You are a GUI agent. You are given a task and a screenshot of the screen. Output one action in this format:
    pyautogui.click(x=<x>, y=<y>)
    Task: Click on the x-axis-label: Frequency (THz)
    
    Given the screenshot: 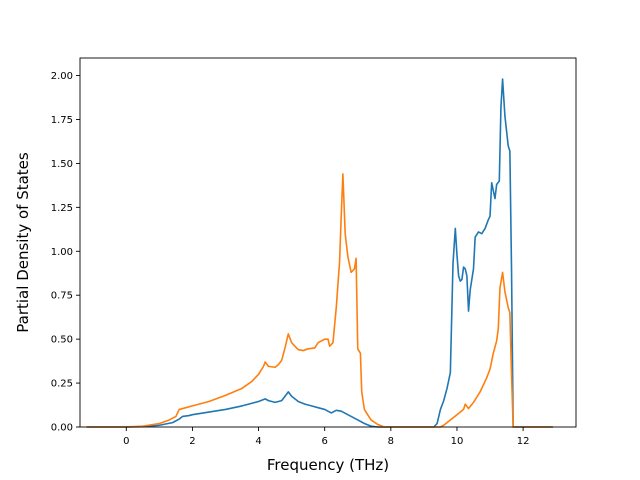 What is the action you would take?
    pyautogui.click(x=328, y=465)
    